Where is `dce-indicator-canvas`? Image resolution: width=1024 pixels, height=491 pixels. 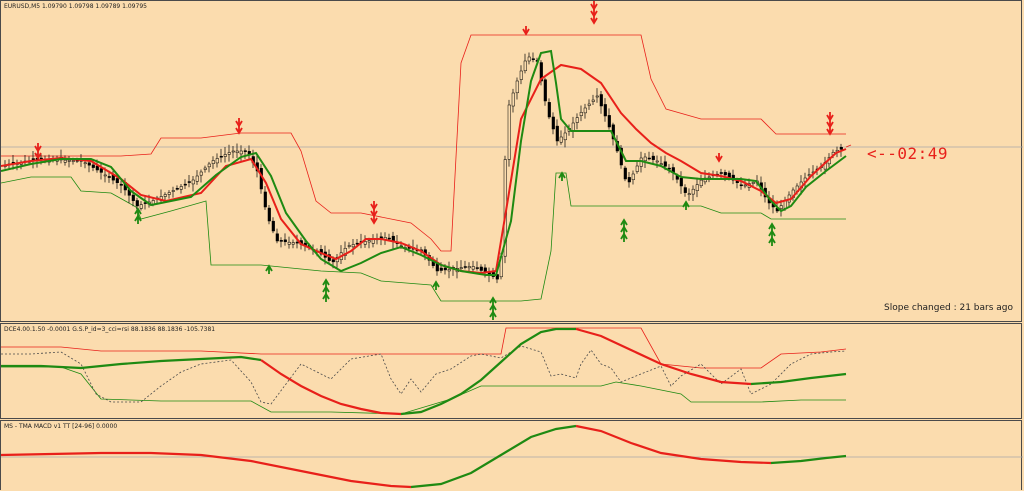
dce-indicator-canvas is located at coordinates (424, 371).